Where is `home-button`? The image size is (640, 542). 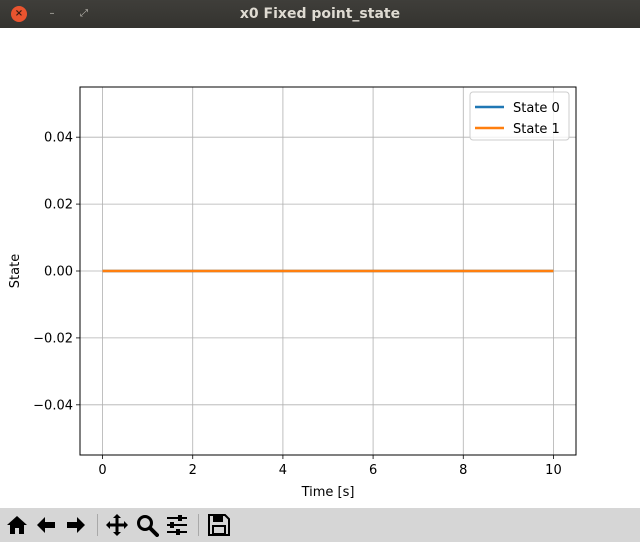 home-button is located at coordinates (17, 525).